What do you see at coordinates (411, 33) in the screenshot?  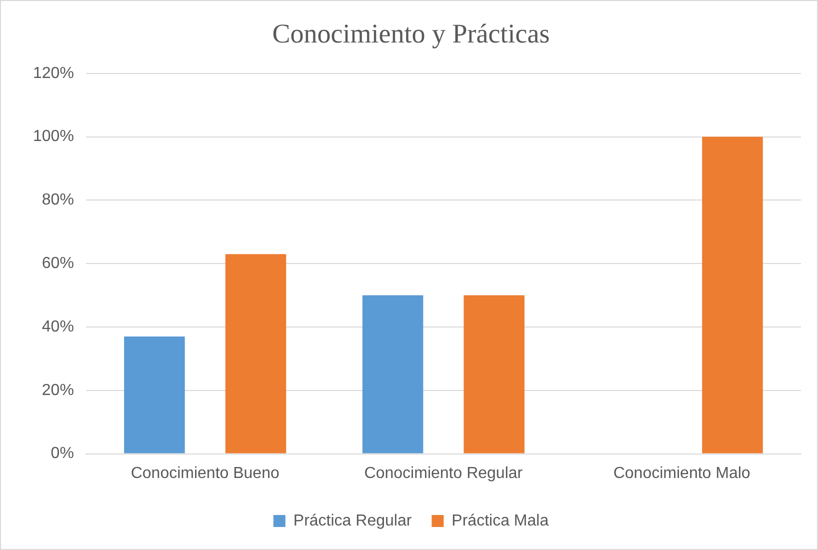 I see `chart-title: Conocimiento y Prácticas` at bounding box center [411, 33].